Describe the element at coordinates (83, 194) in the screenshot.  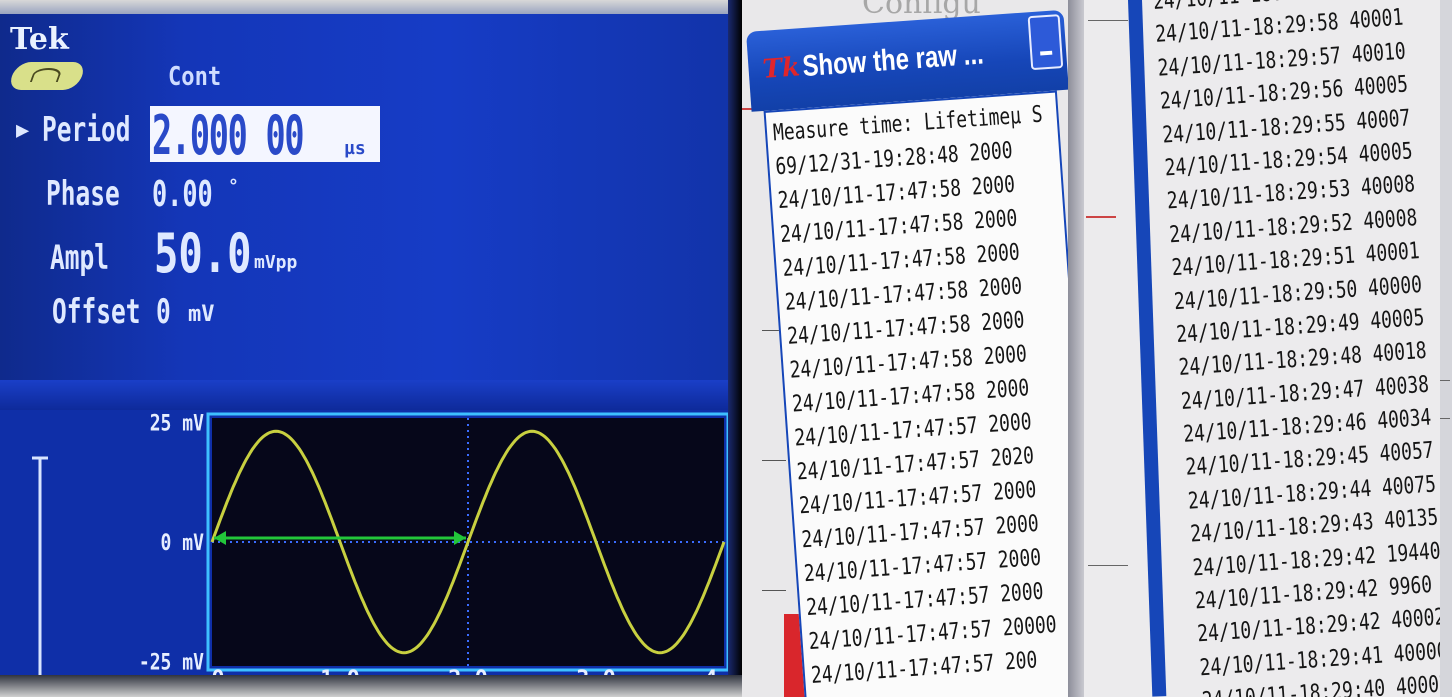
I see `phase-label: Phase` at that location.